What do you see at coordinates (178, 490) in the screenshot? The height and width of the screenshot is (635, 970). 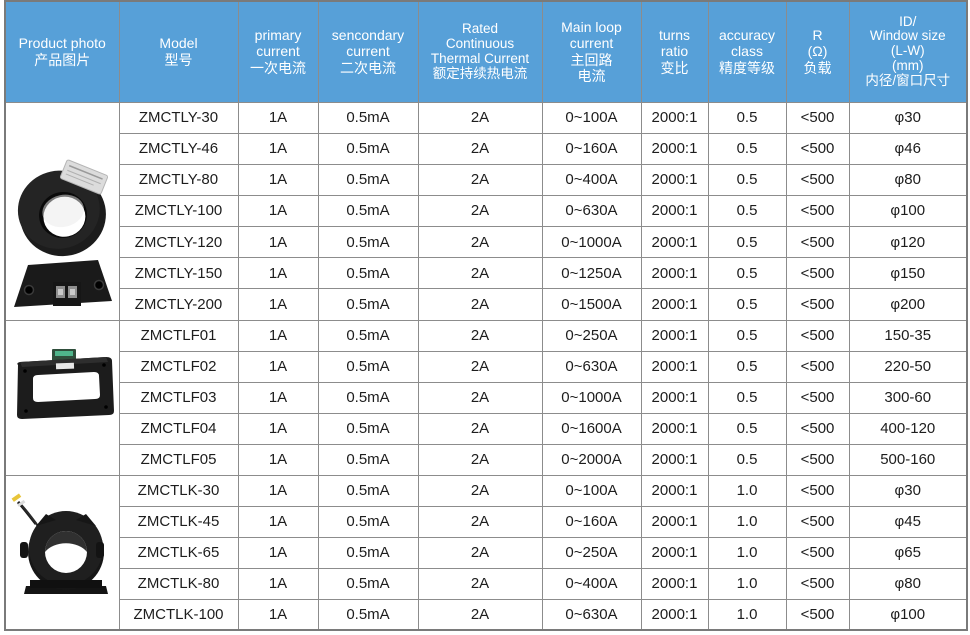 I see `cell-model: ZMCTLK-30` at bounding box center [178, 490].